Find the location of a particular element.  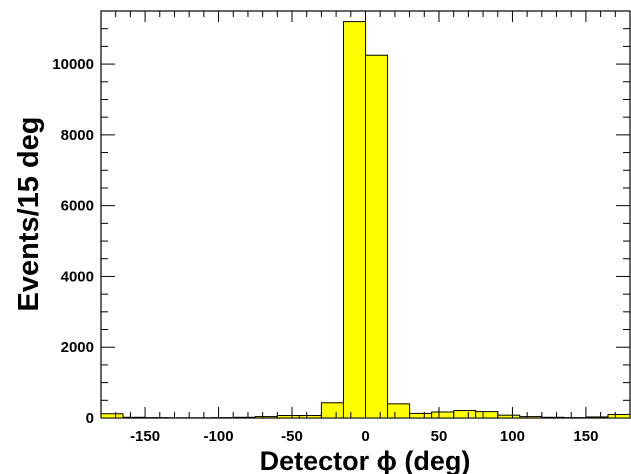

x-tick-label: 150 is located at coordinates (585, 436).